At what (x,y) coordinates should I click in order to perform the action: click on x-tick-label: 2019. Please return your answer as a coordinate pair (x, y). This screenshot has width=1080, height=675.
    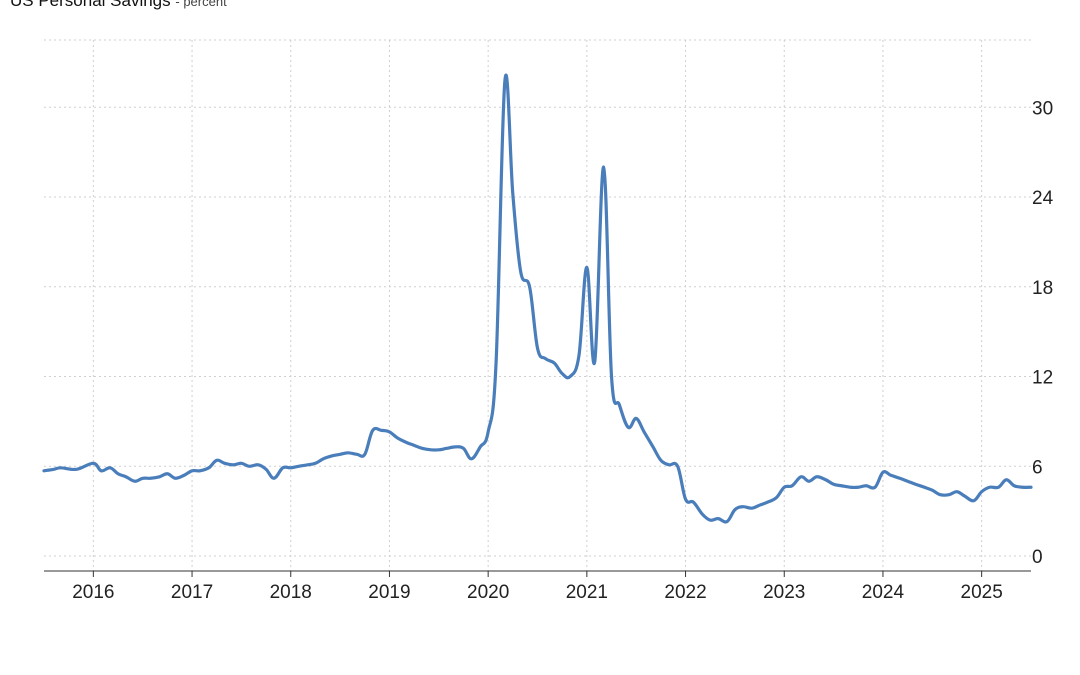
    Looking at the image, I should click on (389, 592).